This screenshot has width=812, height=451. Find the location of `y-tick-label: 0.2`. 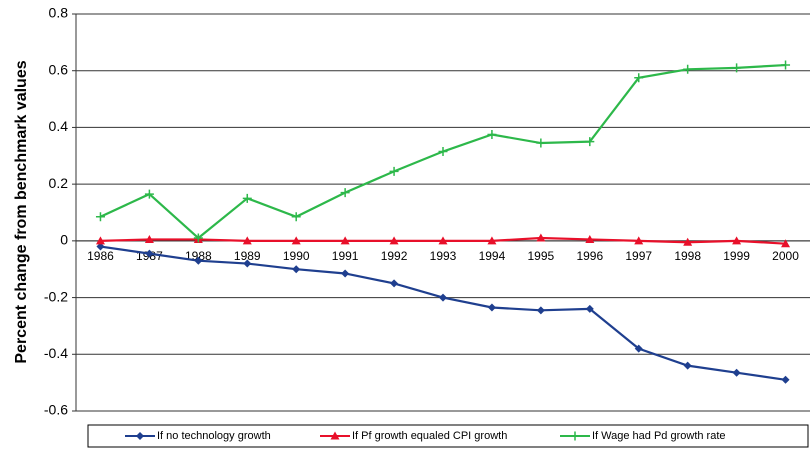

y-tick-label: 0.2 is located at coordinates (59, 183).